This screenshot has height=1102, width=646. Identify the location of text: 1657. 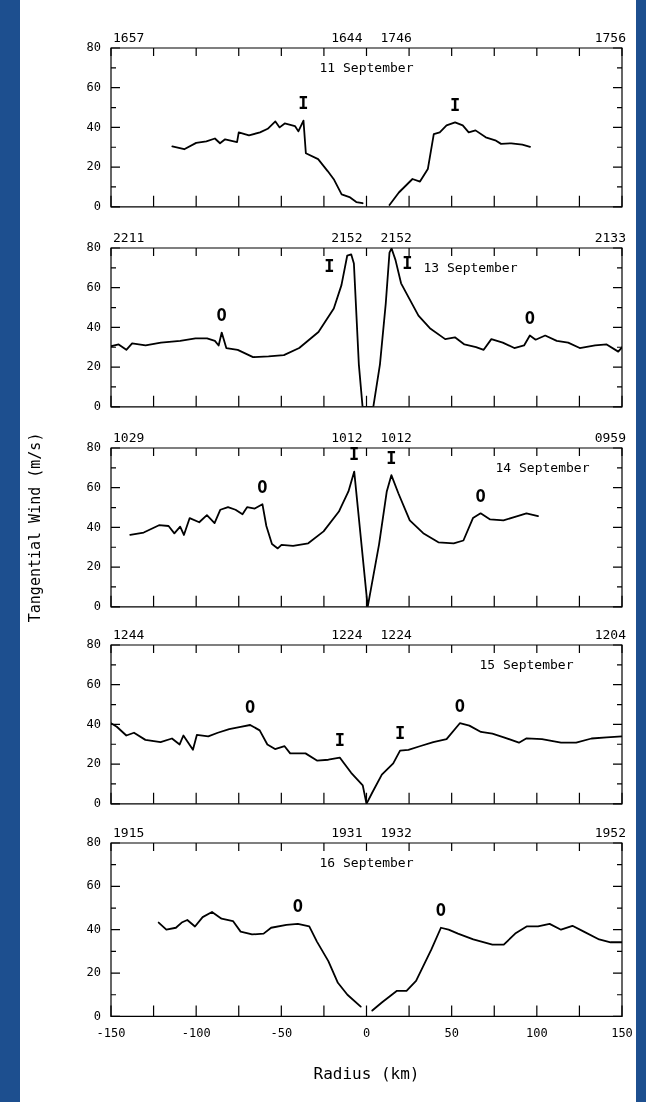
(129, 37).